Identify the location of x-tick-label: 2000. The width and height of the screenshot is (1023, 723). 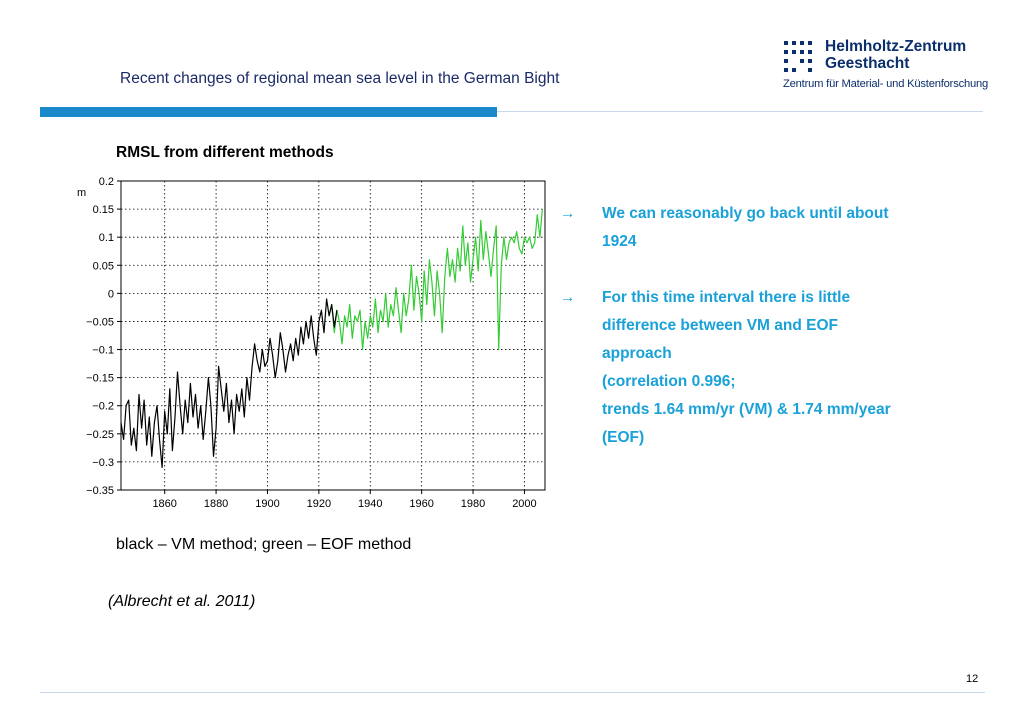
(524, 504).